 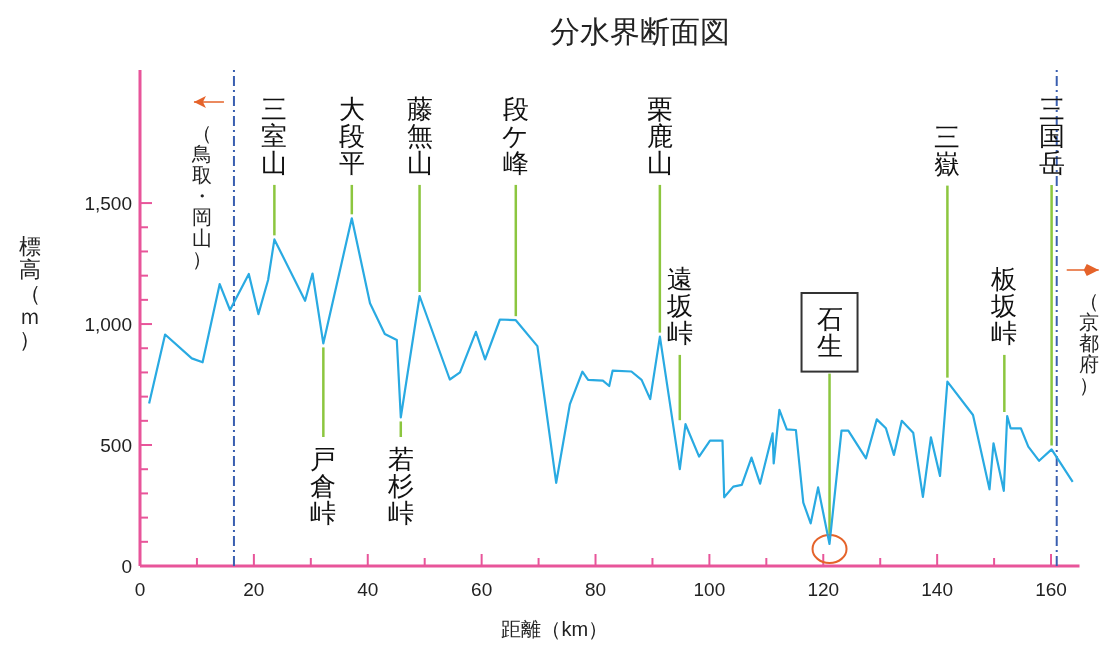 I want to click on x-tick-label: 40, so click(x=368, y=589).